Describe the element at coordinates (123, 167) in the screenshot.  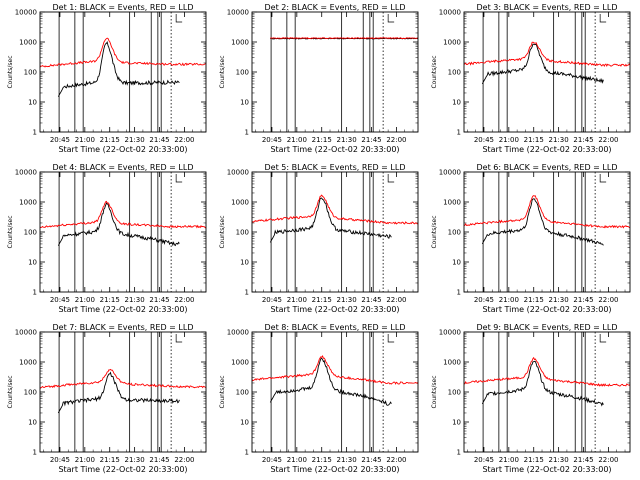
I see `panel-title: Det 4: BLACK = Events, RED = LLD` at that location.